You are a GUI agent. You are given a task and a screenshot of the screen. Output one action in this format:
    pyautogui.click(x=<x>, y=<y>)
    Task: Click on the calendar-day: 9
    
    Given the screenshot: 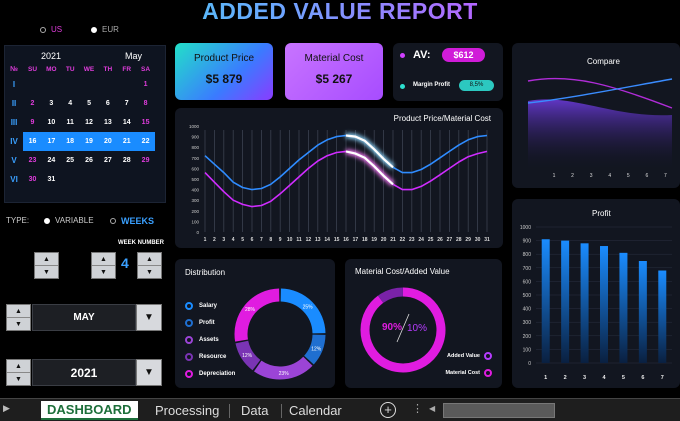 What is the action you would take?
    pyautogui.click(x=32, y=122)
    